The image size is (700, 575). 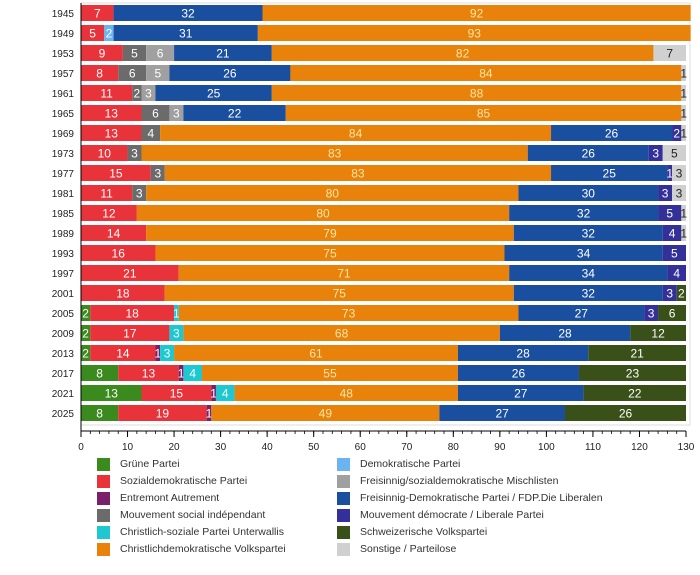 What do you see at coordinates (477, 14) in the screenshot?
I see `data-label: 92` at bounding box center [477, 14].